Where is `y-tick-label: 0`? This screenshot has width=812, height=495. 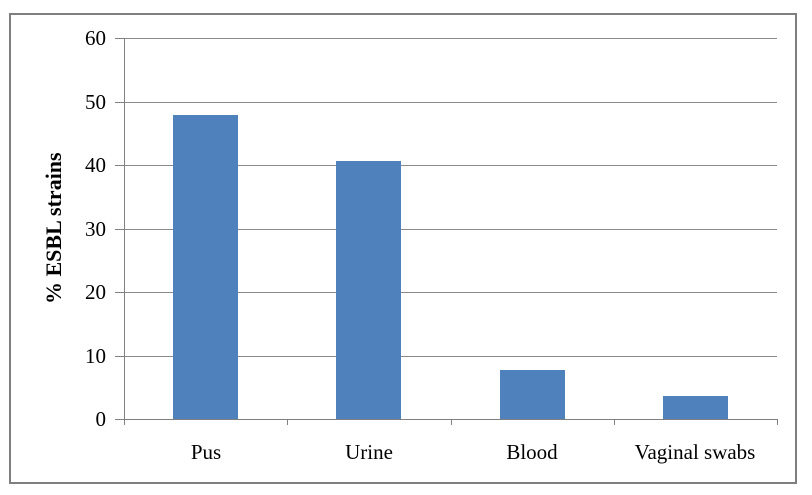
y-tick-label: 0 is located at coordinates (101, 419).